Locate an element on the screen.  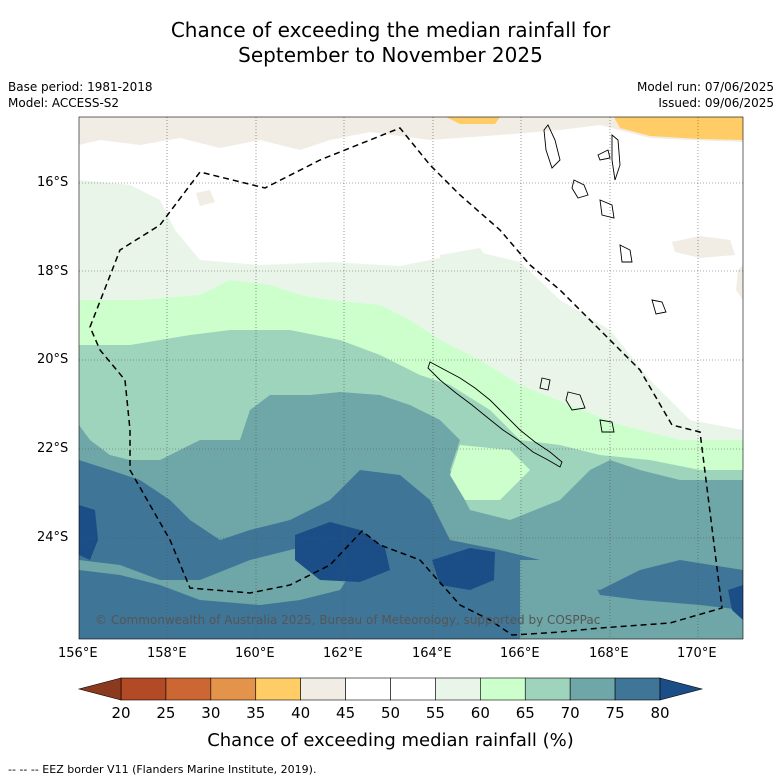
lon-label: 156°E is located at coordinates (78, 653).